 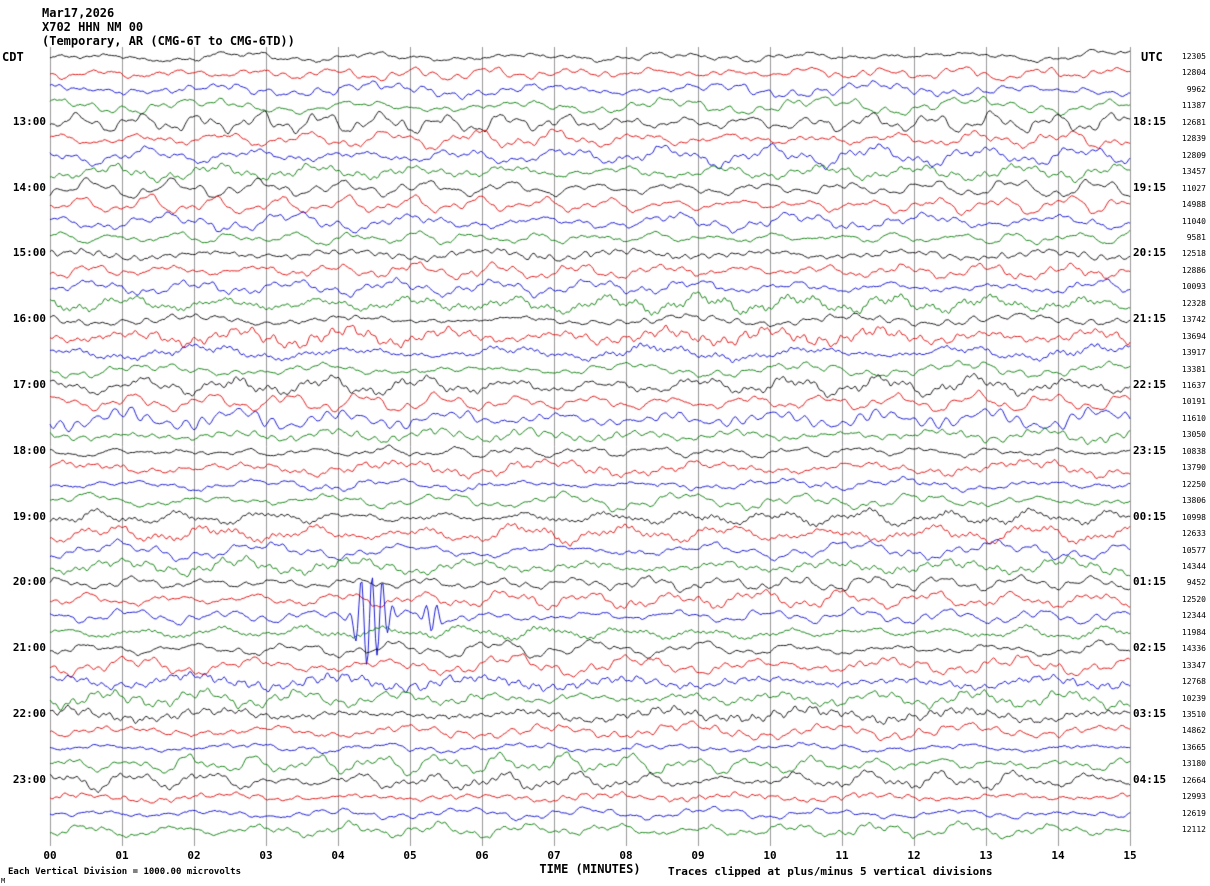 What do you see at coordinates (1193, 155) in the screenshot?
I see `row-peak-value: 12809` at bounding box center [1193, 155].